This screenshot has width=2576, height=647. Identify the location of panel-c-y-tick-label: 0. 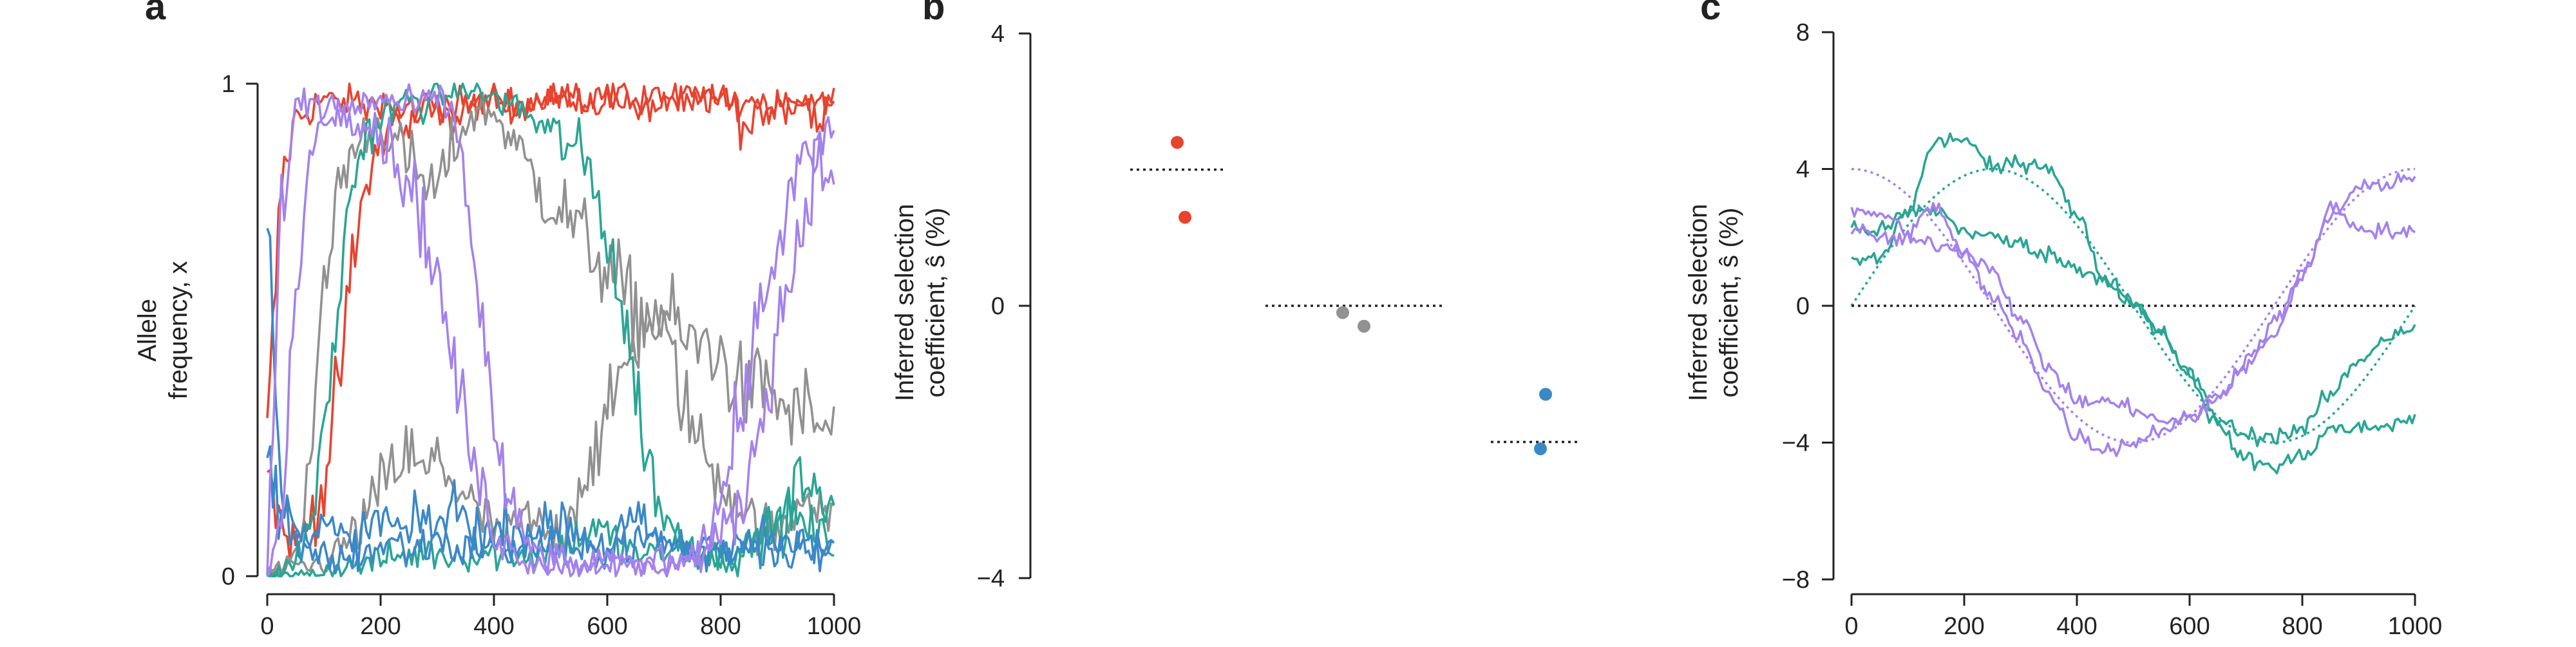
(1803, 307).